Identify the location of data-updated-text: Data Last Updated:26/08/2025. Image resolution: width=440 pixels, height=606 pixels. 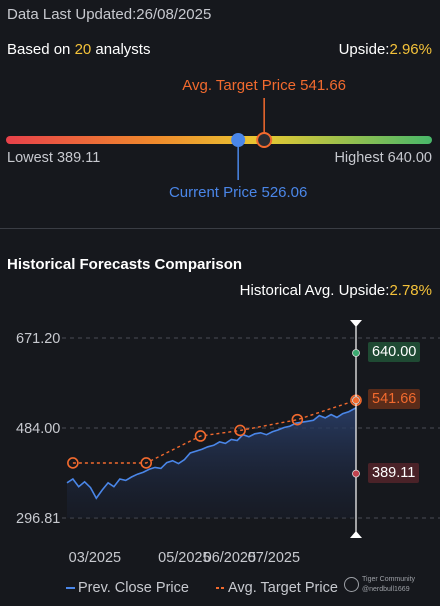
(109, 14).